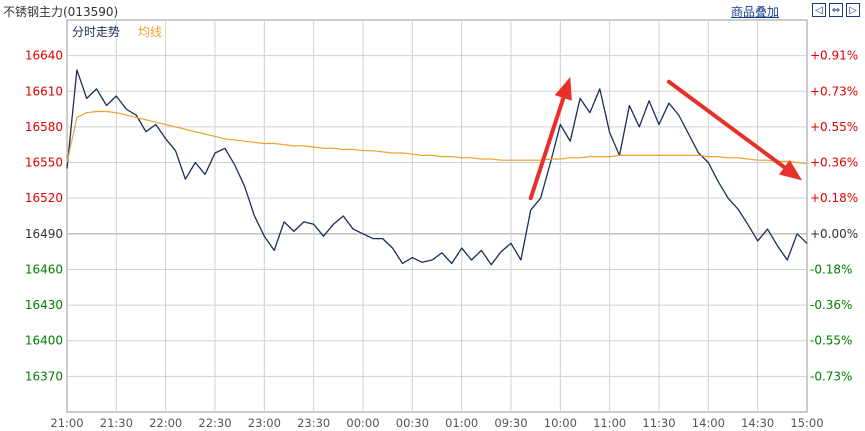 The image size is (865, 431). I want to click on x-tick-label: 21:30, so click(116, 423).